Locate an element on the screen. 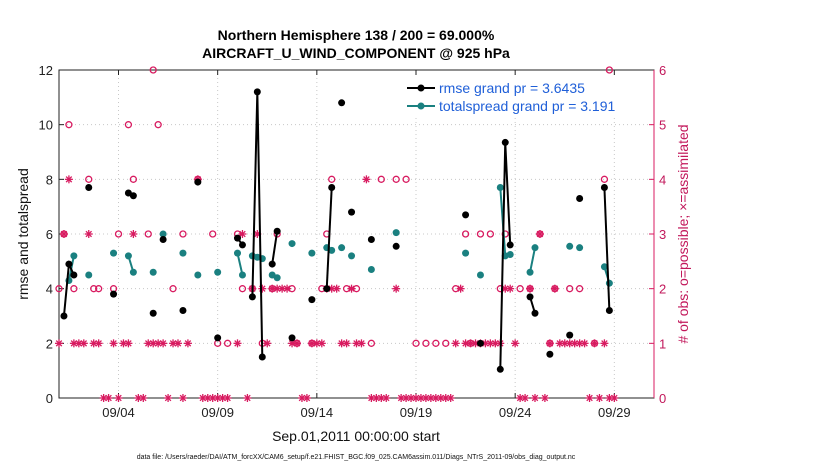 The height and width of the screenshot is (470, 830). y2-tick-label: 3 is located at coordinates (662, 234).